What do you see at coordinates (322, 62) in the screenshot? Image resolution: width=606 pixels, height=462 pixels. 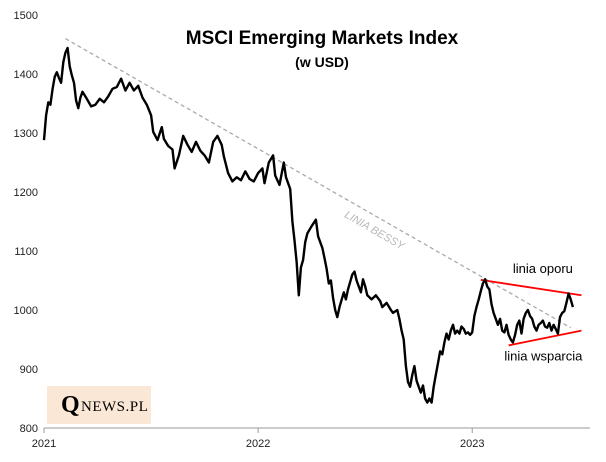 I see `chart-subtitle: (w USD)` at bounding box center [322, 62].